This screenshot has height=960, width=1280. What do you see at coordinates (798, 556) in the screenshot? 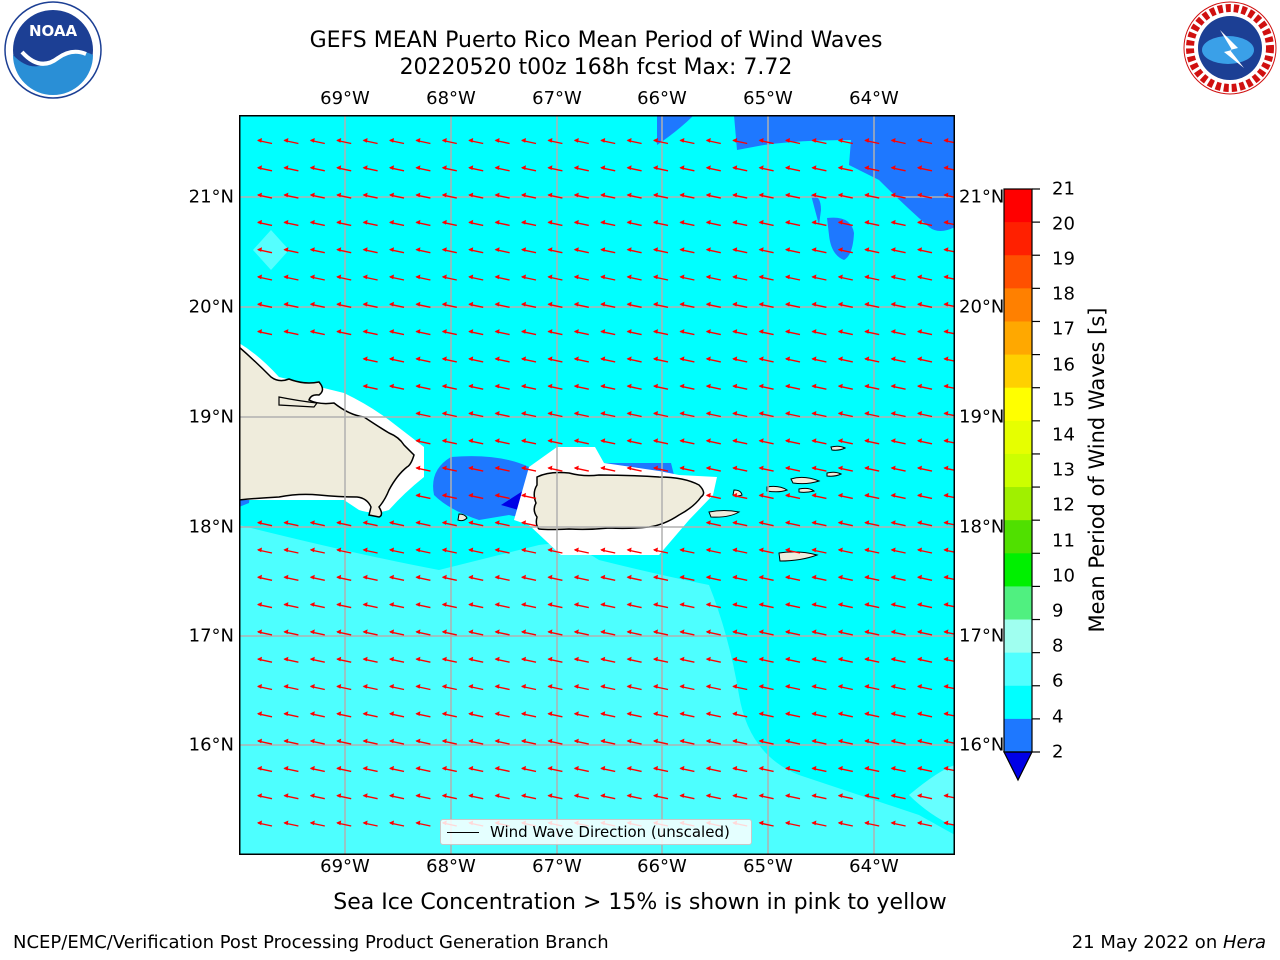
I see `land-st-croix` at bounding box center [798, 556].